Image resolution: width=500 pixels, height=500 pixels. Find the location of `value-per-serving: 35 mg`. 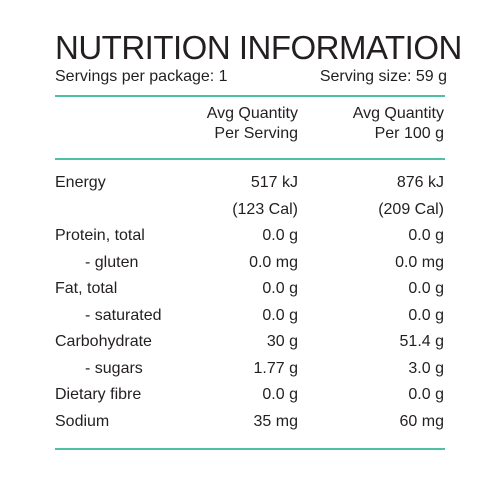

value-per-serving: 35 mg is located at coordinates (275, 421).